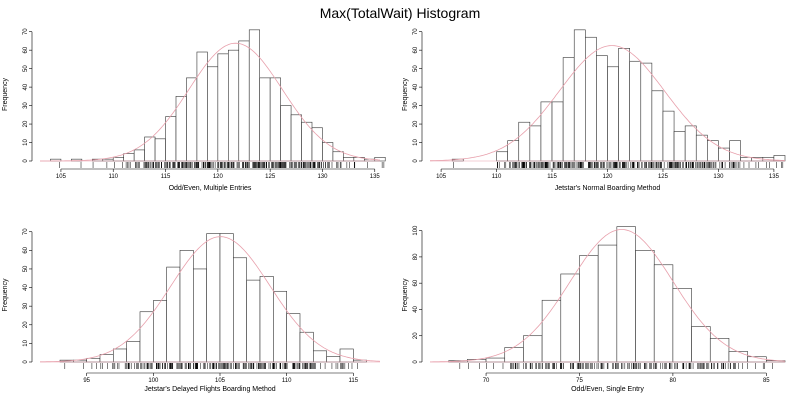 The height and width of the screenshot is (401, 800). Describe the element at coordinates (400, 13) in the screenshot. I see `page-title: Max(TotalWait) Histogram` at that location.